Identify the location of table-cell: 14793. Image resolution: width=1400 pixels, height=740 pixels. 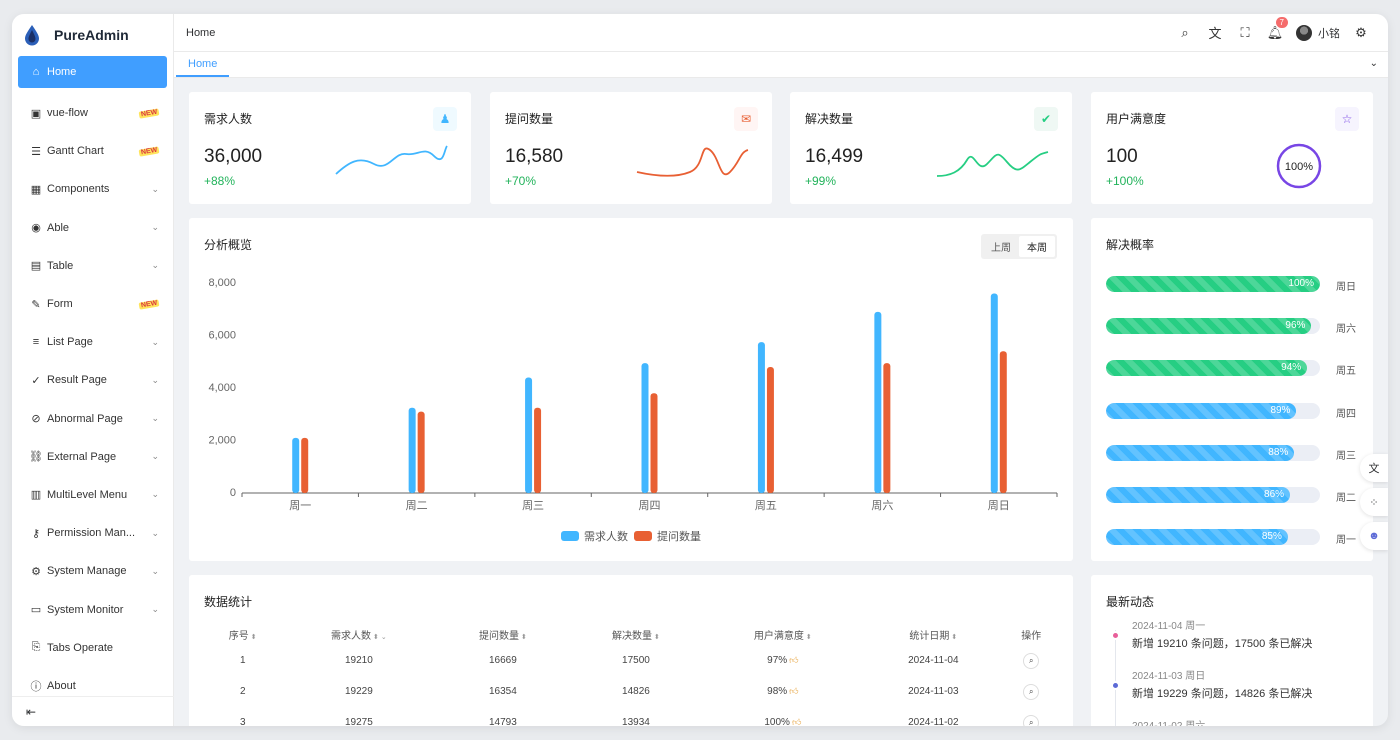
(502, 716).